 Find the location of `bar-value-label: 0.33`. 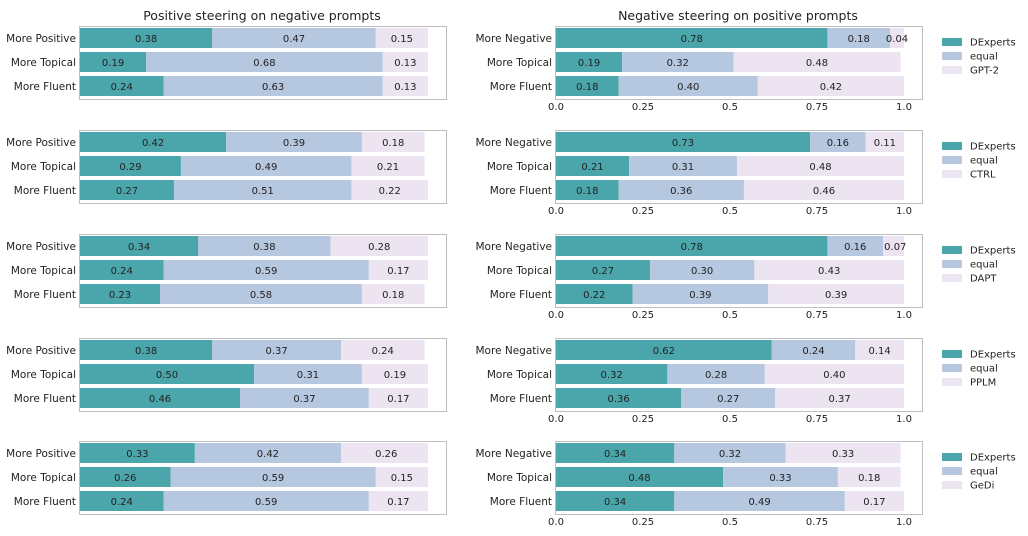

bar-value-label: 0.33 is located at coordinates (780, 478).